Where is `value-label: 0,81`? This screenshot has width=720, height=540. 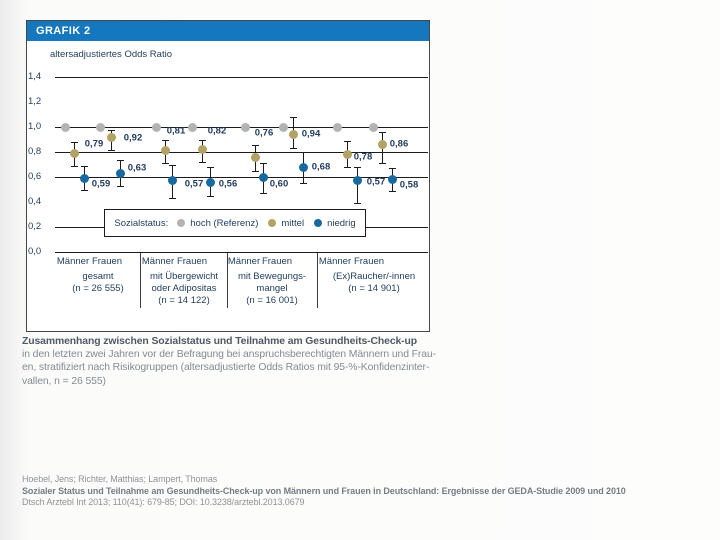 value-label: 0,81 is located at coordinates (176, 131).